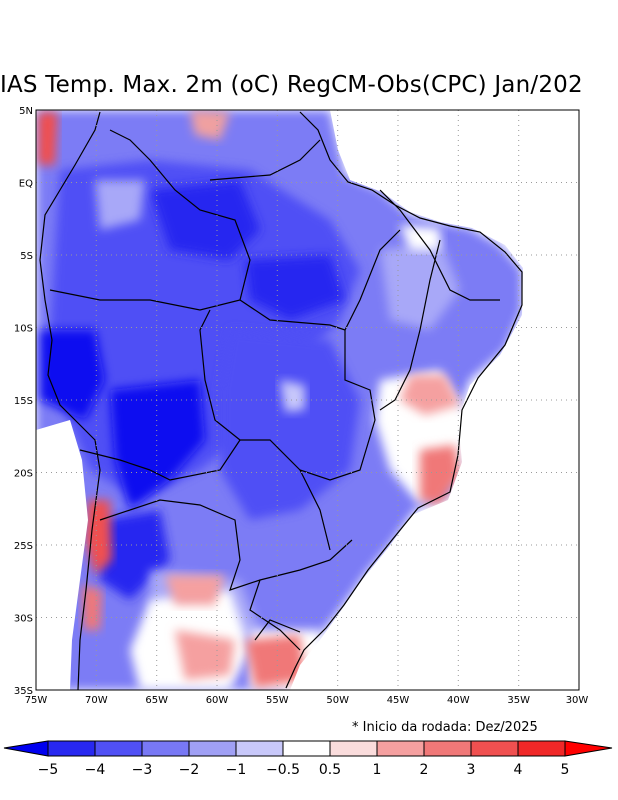 Image resolution: width=618 pixels, height=800 pixels. What do you see at coordinates (277, 700) in the screenshot?
I see `x-tick-label: 55W` at bounding box center [277, 700].